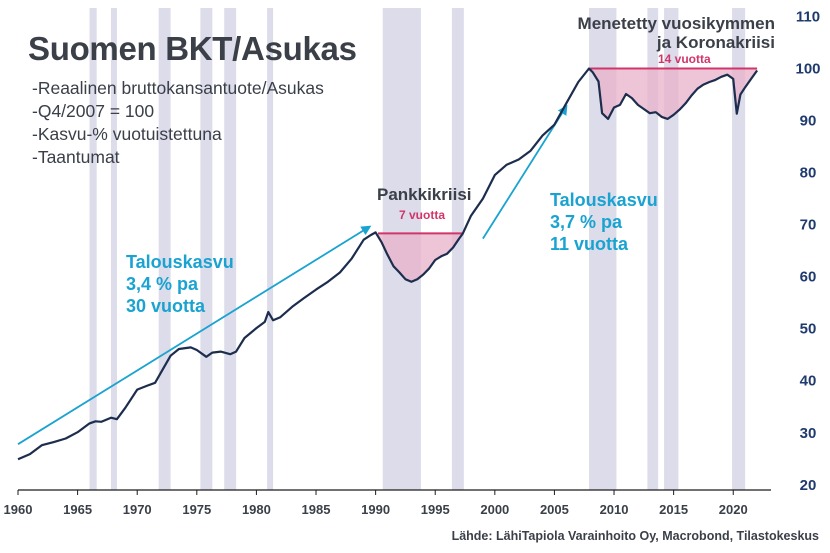 The image size is (830, 553). I want to click on x-tick-label: 1990, so click(375, 509).